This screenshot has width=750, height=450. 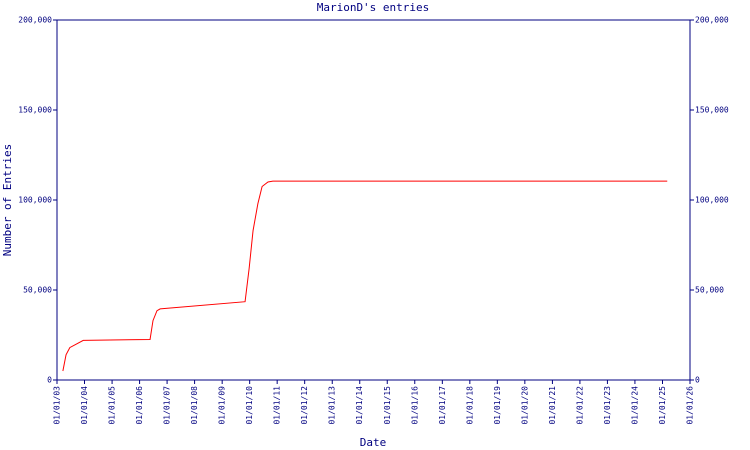 I want to click on y2-tick-label: 50,000, so click(x=709, y=290).